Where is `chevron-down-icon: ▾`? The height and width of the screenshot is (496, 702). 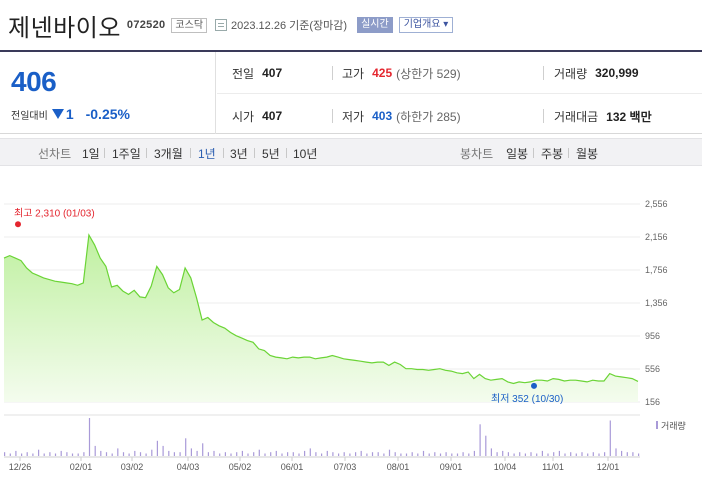
chevron-down-icon: ▾ is located at coordinates (444, 24).